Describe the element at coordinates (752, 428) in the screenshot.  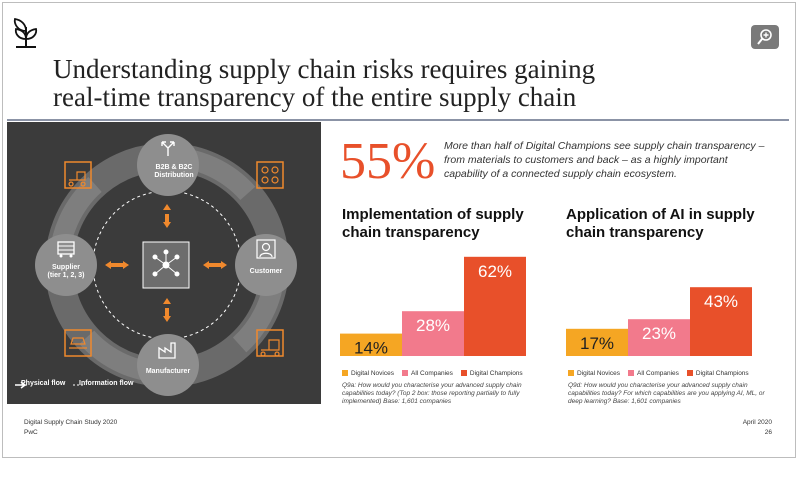
I see `footer-right: April 2020 26` at that location.